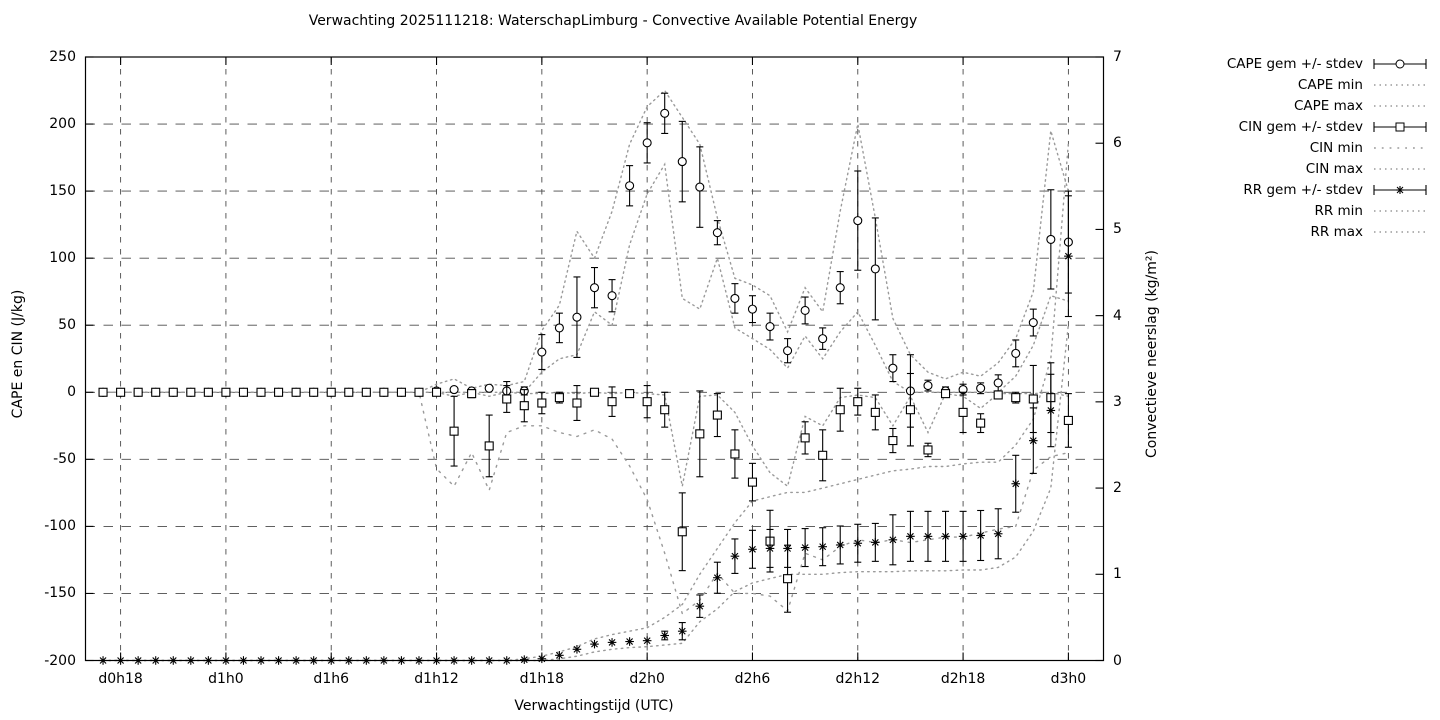  What do you see at coordinates (1117, 57) in the screenshot?
I see `y-right-tick-label: 7` at bounding box center [1117, 57].